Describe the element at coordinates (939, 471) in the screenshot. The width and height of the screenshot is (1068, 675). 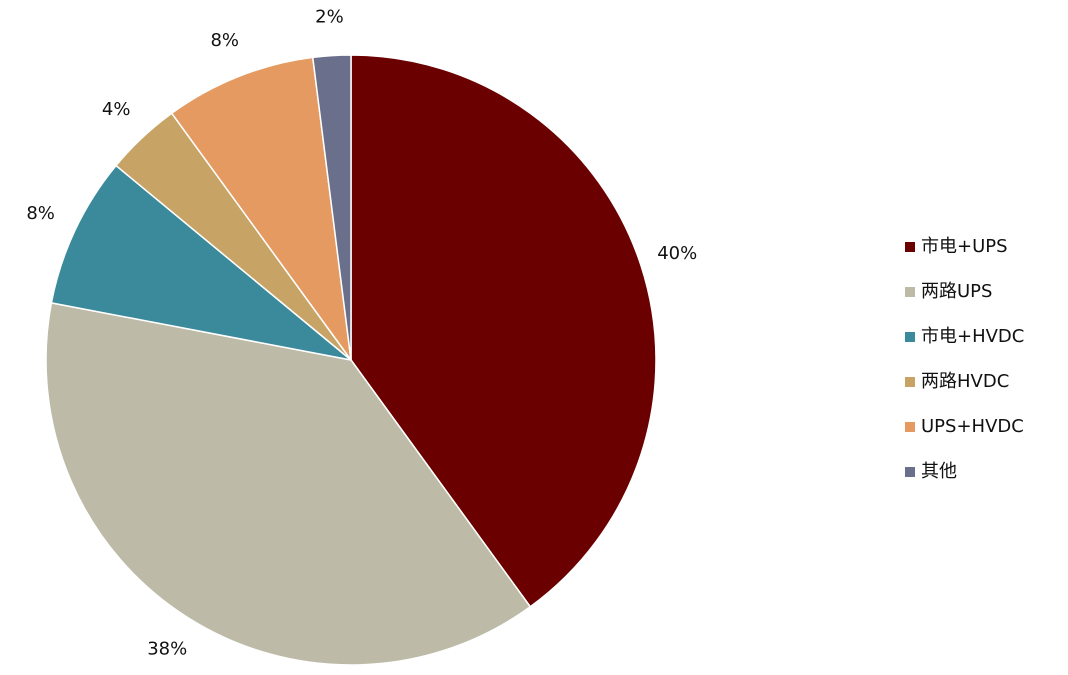
I see `legend-label: 其他` at that location.